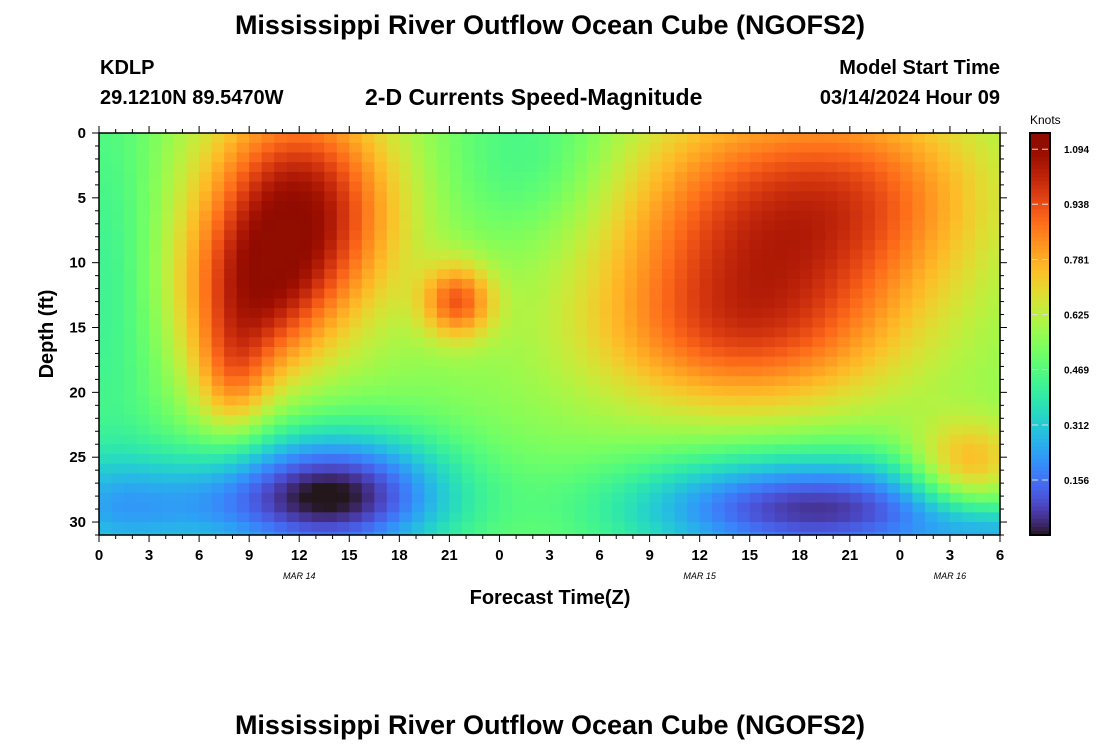 The height and width of the screenshot is (750, 1100). What do you see at coordinates (1040, 334) in the screenshot?
I see `colorbar-gradient` at bounding box center [1040, 334].